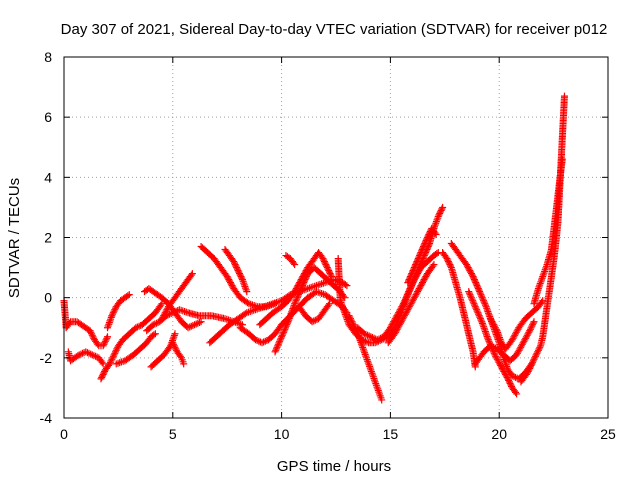  I want to click on y-tick-label: 0, so click(48, 298).